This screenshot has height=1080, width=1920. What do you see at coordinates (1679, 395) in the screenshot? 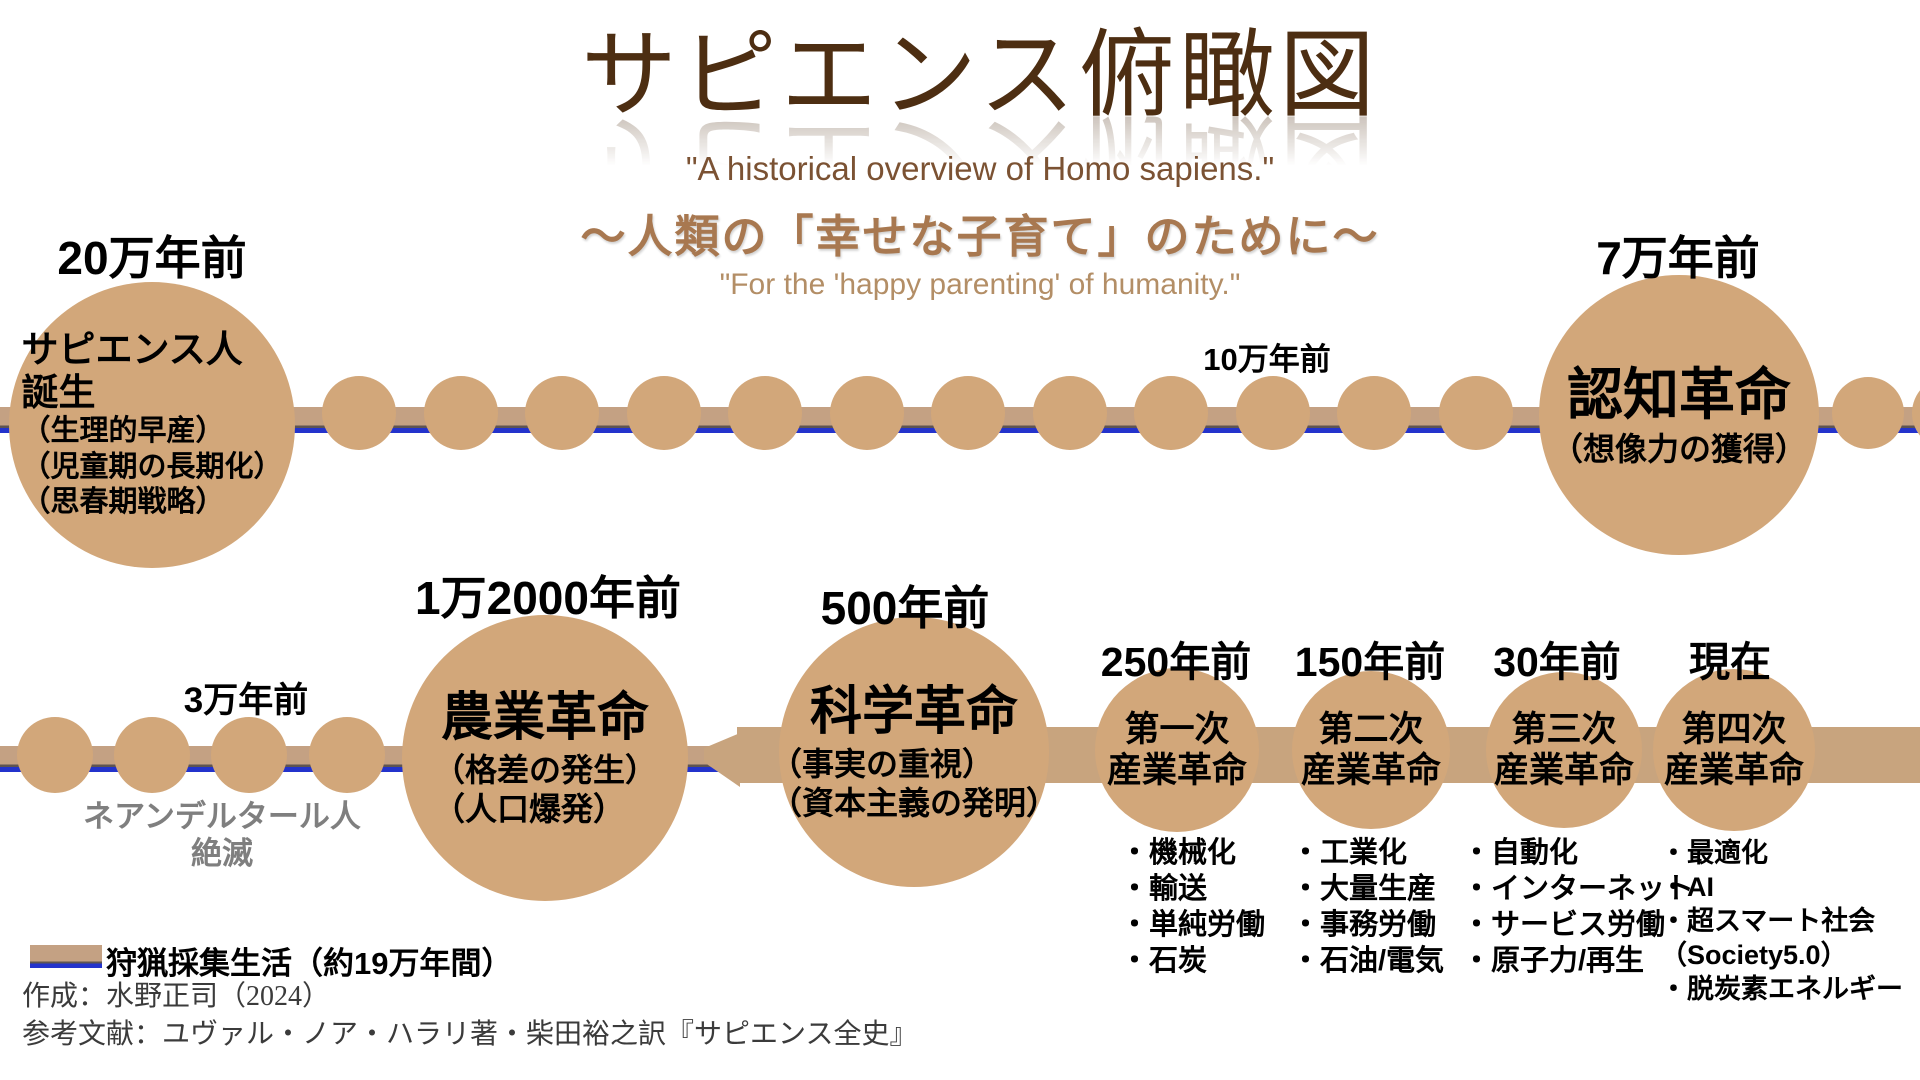
I see `cognitive-revolution-title: 認知革命` at bounding box center [1679, 395].